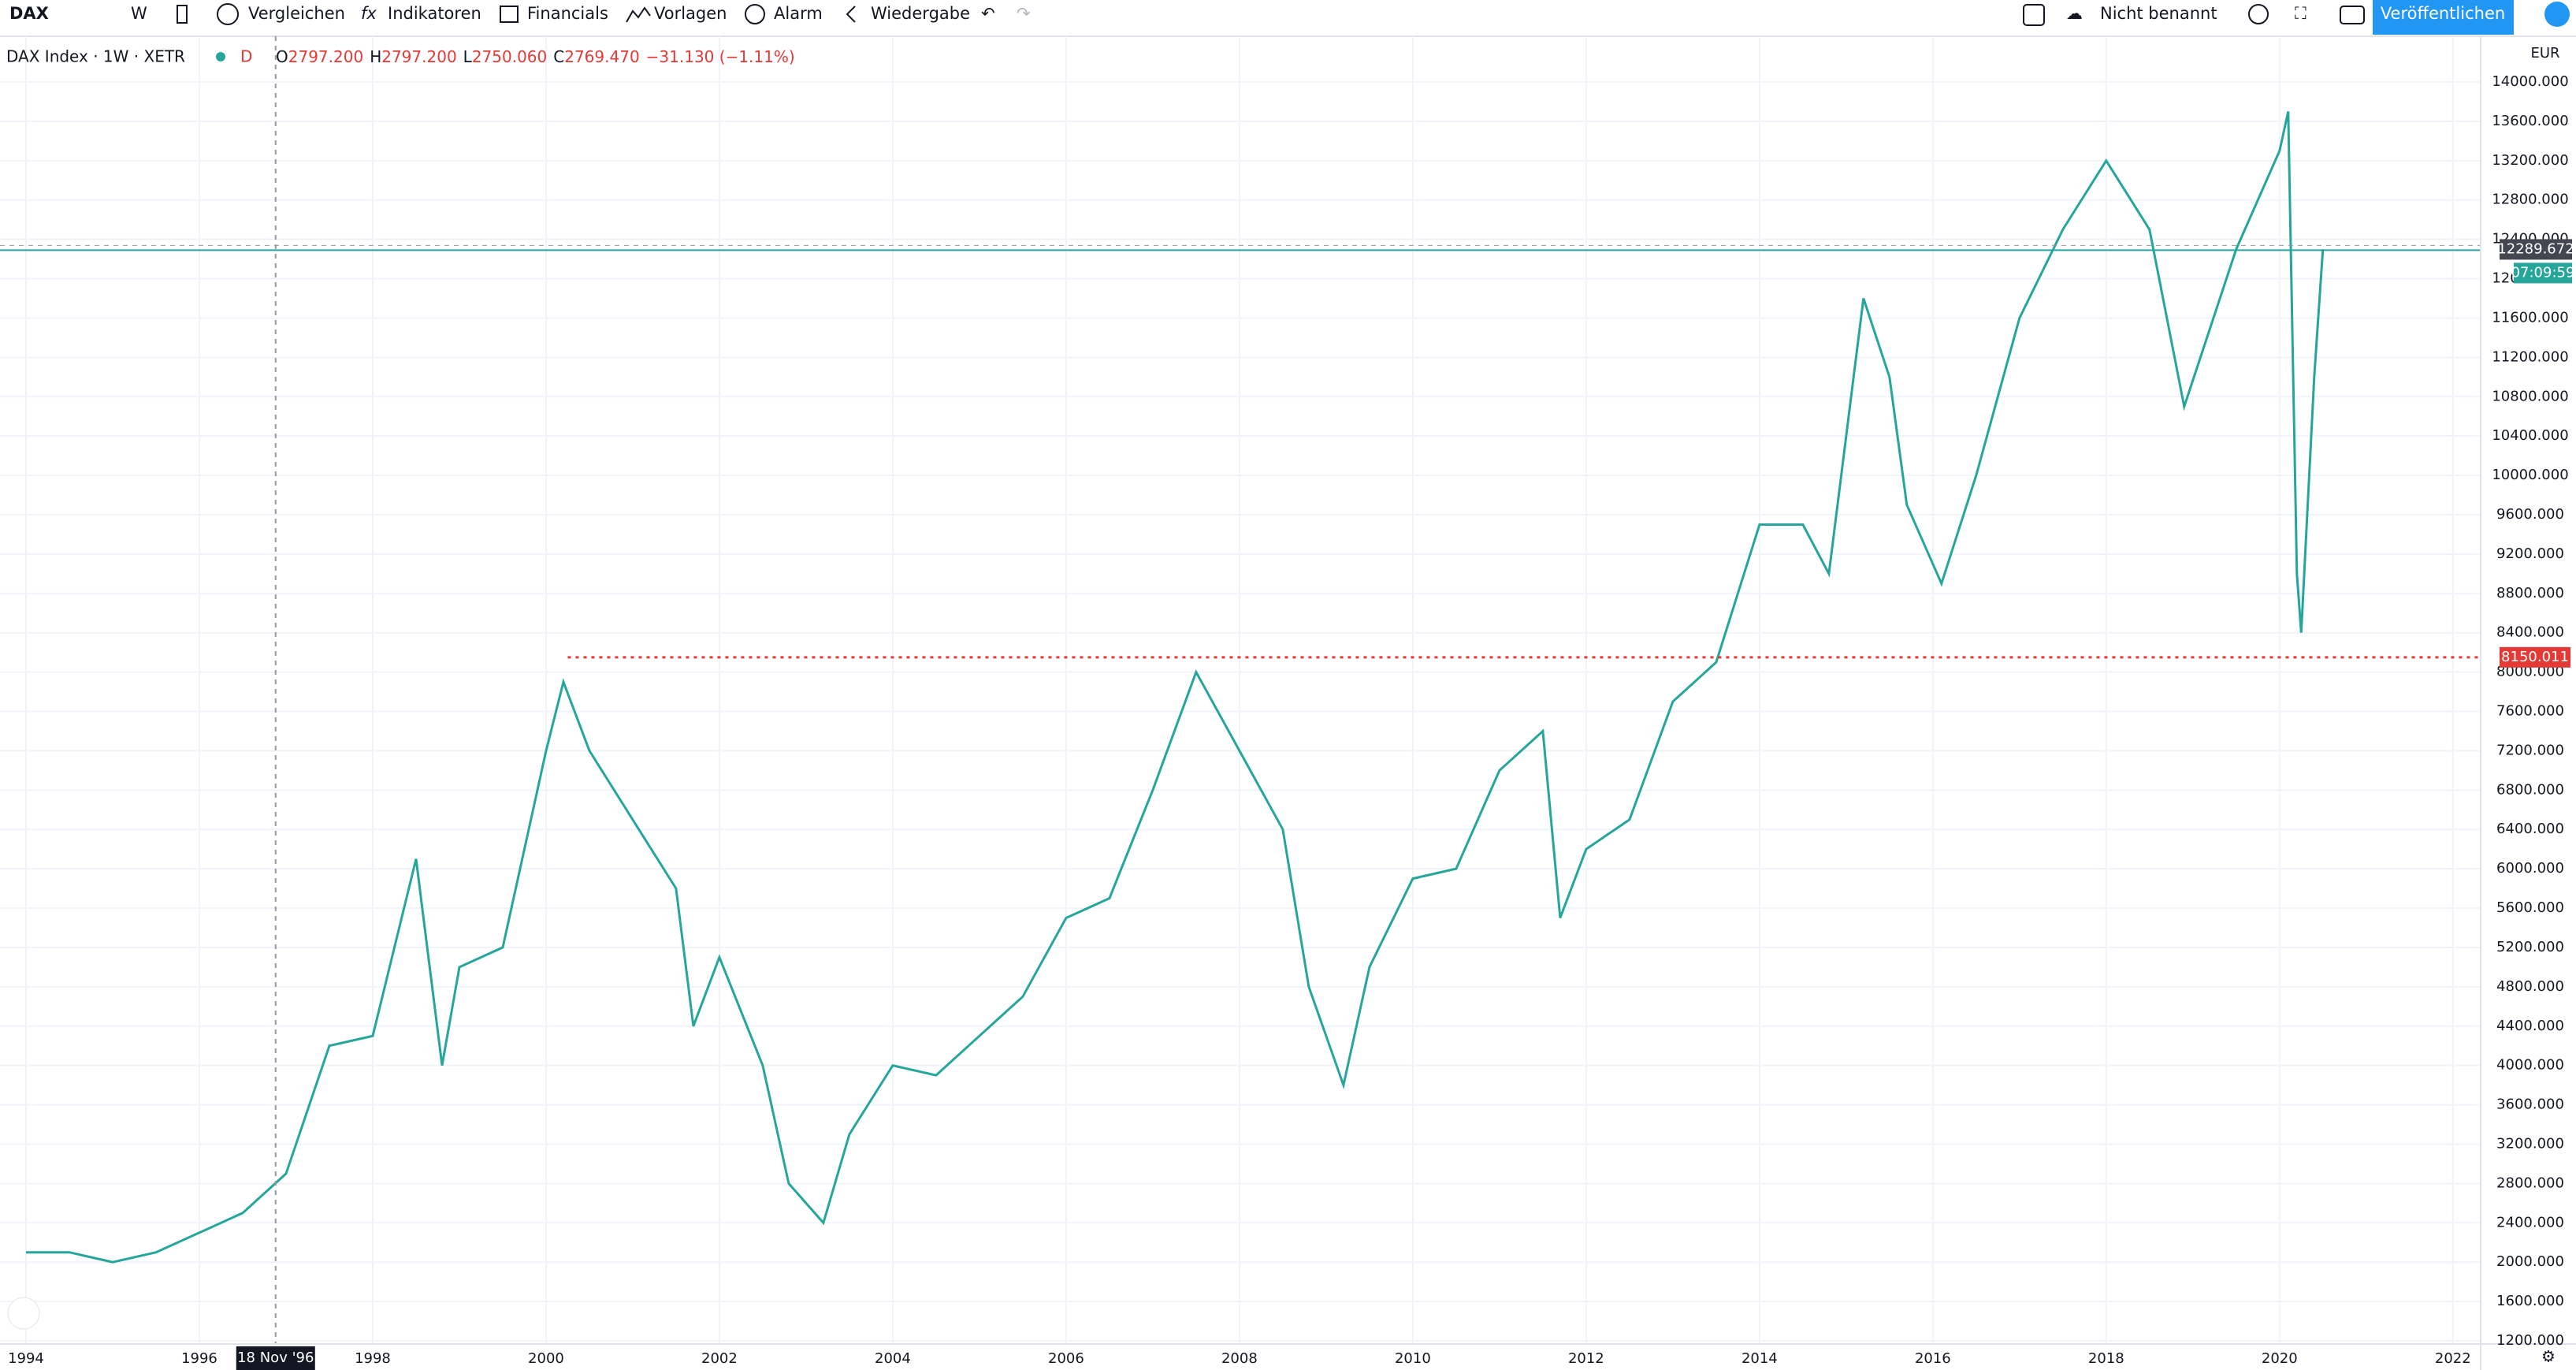 This screenshot has width=2576, height=1370. I want to click on publish-button, so click(2443, 18).